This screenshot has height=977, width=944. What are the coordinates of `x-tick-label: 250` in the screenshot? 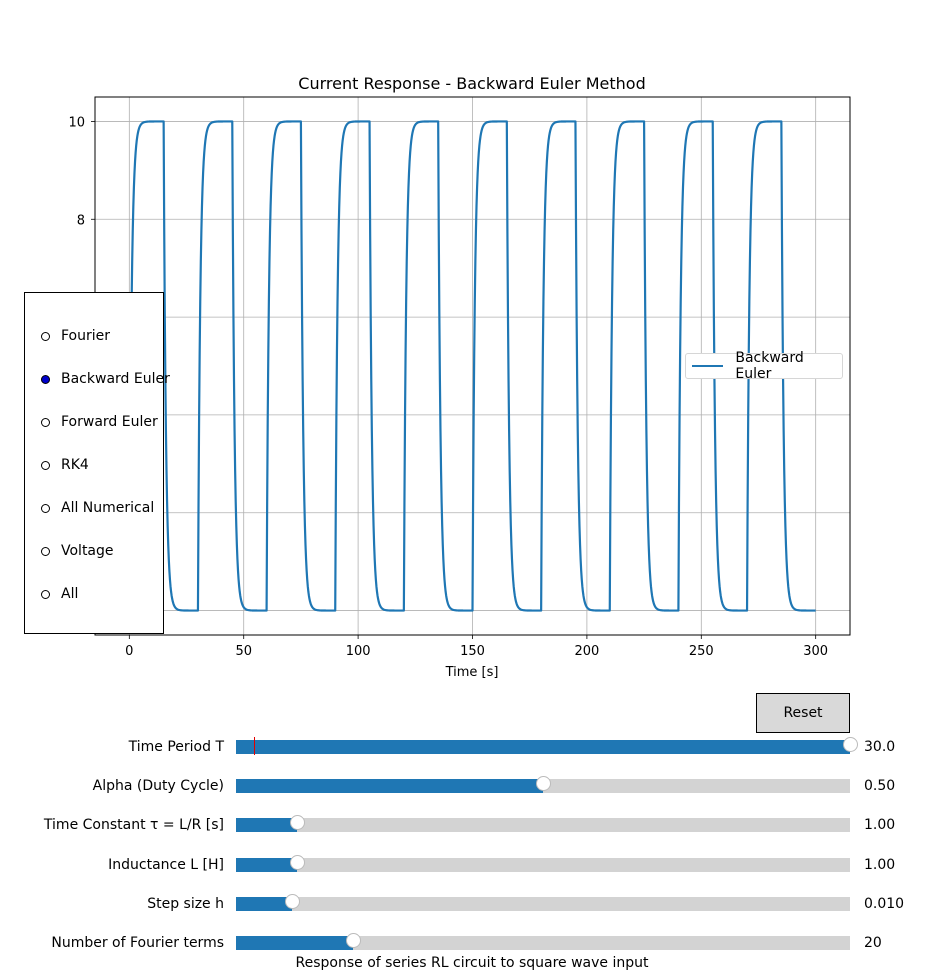 It's located at (701, 651).